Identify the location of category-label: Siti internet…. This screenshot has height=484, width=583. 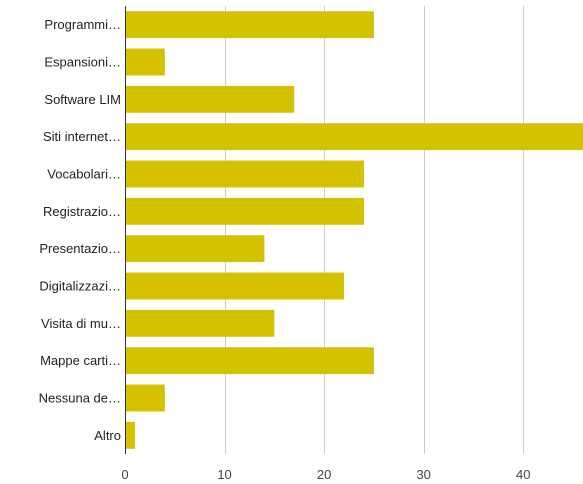
(82, 136).